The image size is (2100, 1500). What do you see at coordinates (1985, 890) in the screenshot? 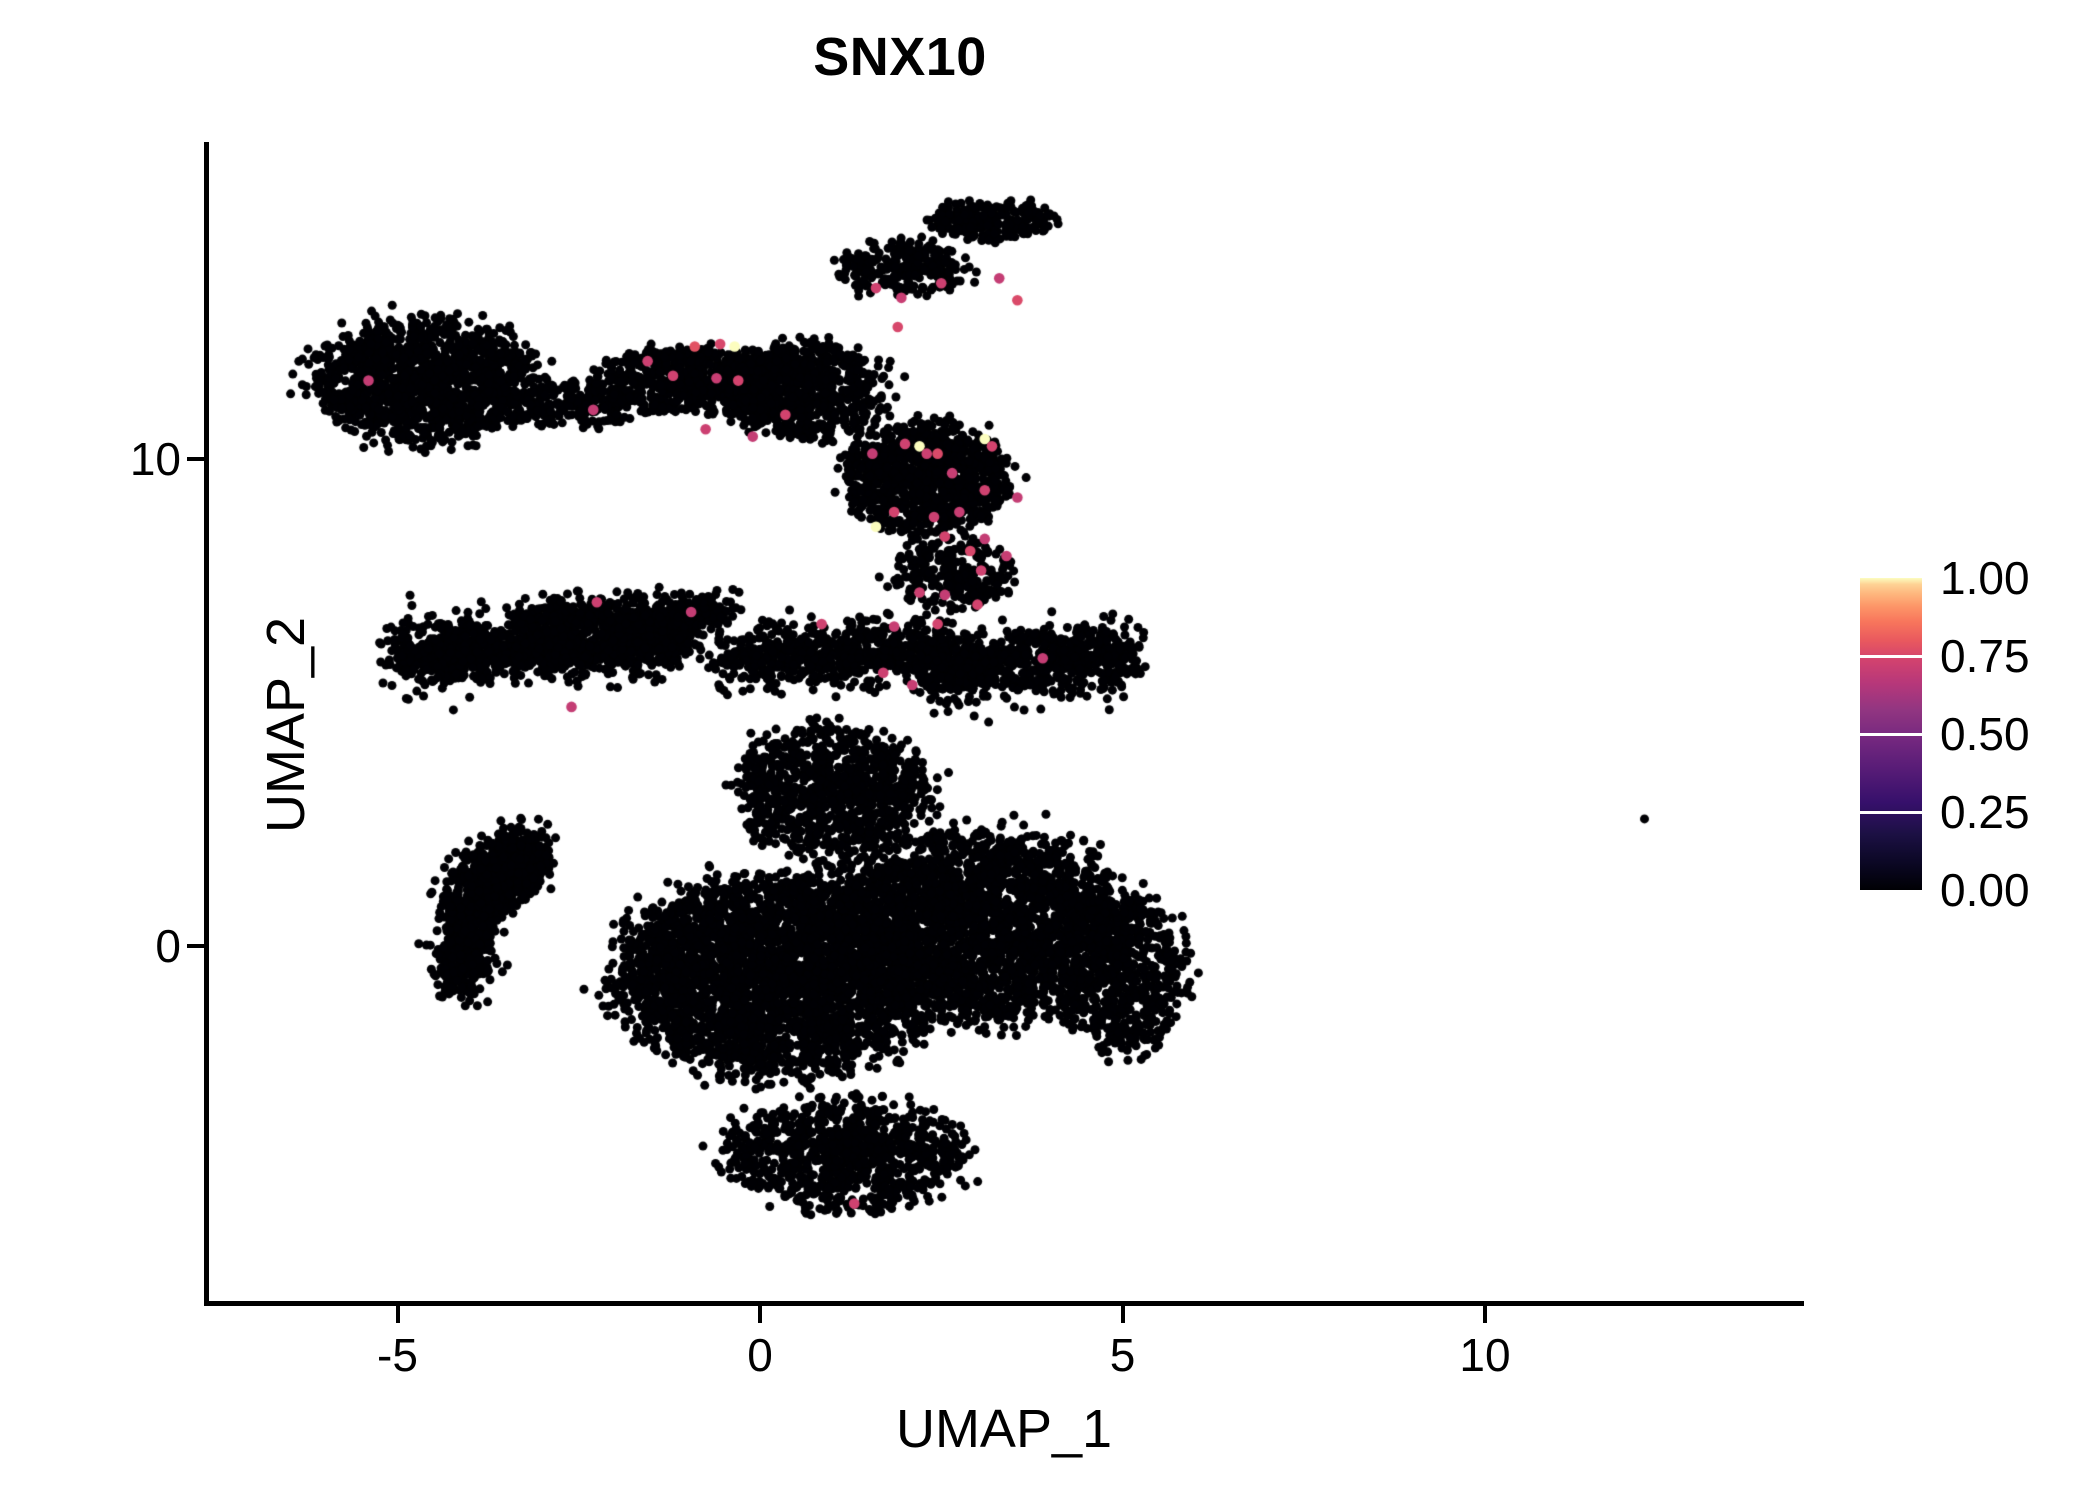
I see `colorbar-tick-label: 0.00` at bounding box center [1985, 890].